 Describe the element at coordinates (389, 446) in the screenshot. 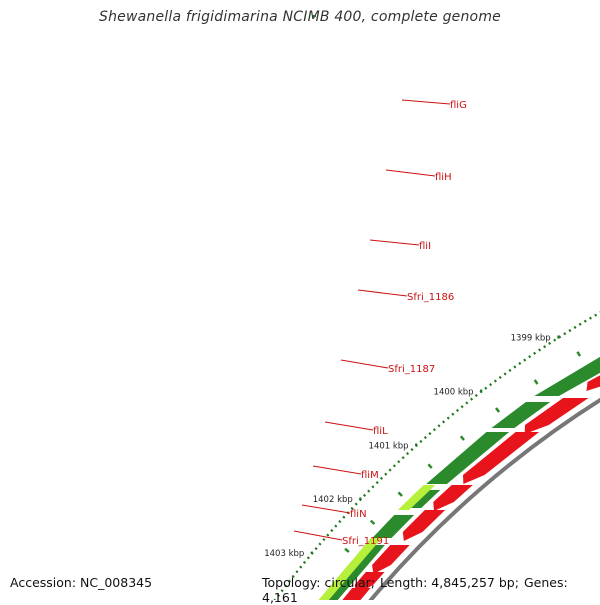

I see `ruler-tick-label: 1401 kbp` at that location.